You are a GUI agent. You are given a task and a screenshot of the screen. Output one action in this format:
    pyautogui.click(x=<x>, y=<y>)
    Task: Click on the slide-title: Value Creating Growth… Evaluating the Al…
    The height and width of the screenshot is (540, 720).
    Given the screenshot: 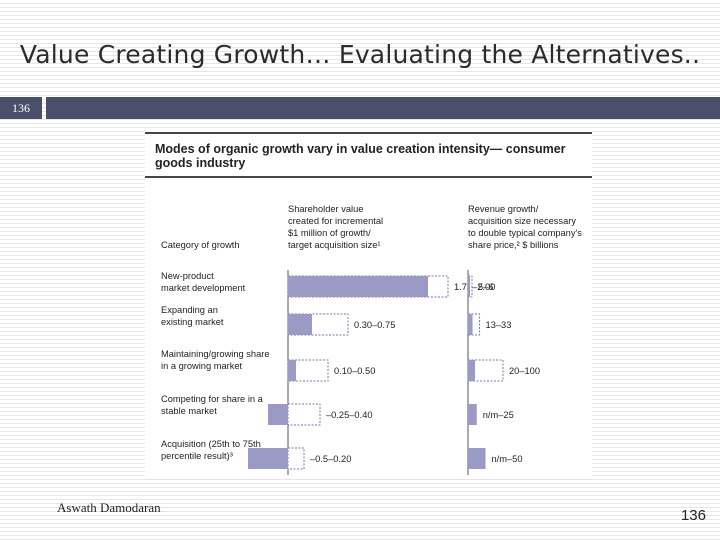 What is the action you would take?
    pyautogui.click(x=360, y=54)
    